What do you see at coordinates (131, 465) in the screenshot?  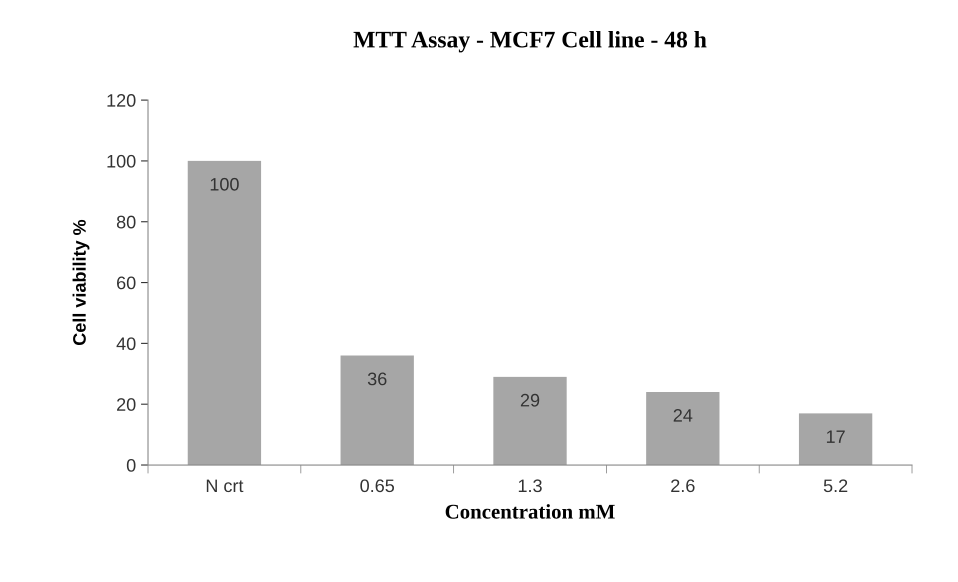 I see `y-tick-label: 0` at bounding box center [131, 465].